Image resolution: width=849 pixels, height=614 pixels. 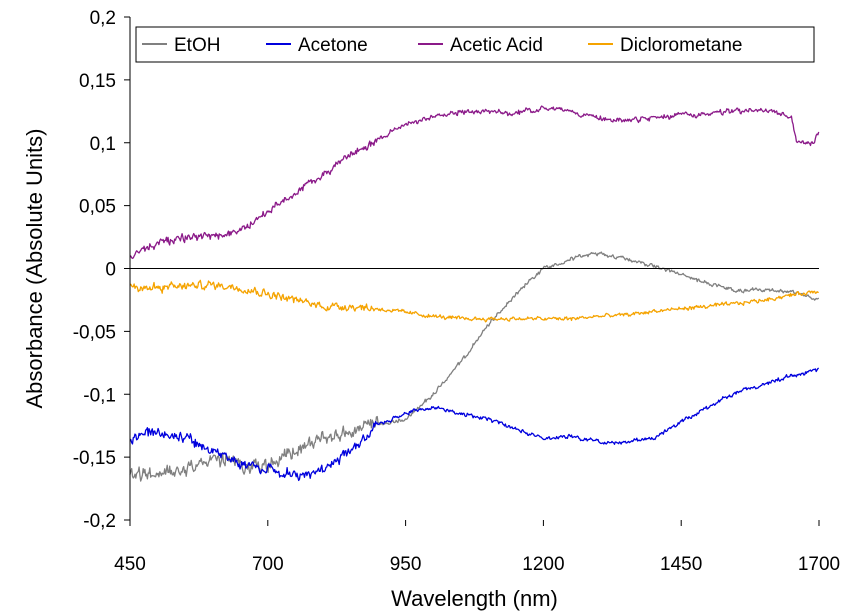 I want to click on x-tick-label: 700, so click(x=268, y=564).